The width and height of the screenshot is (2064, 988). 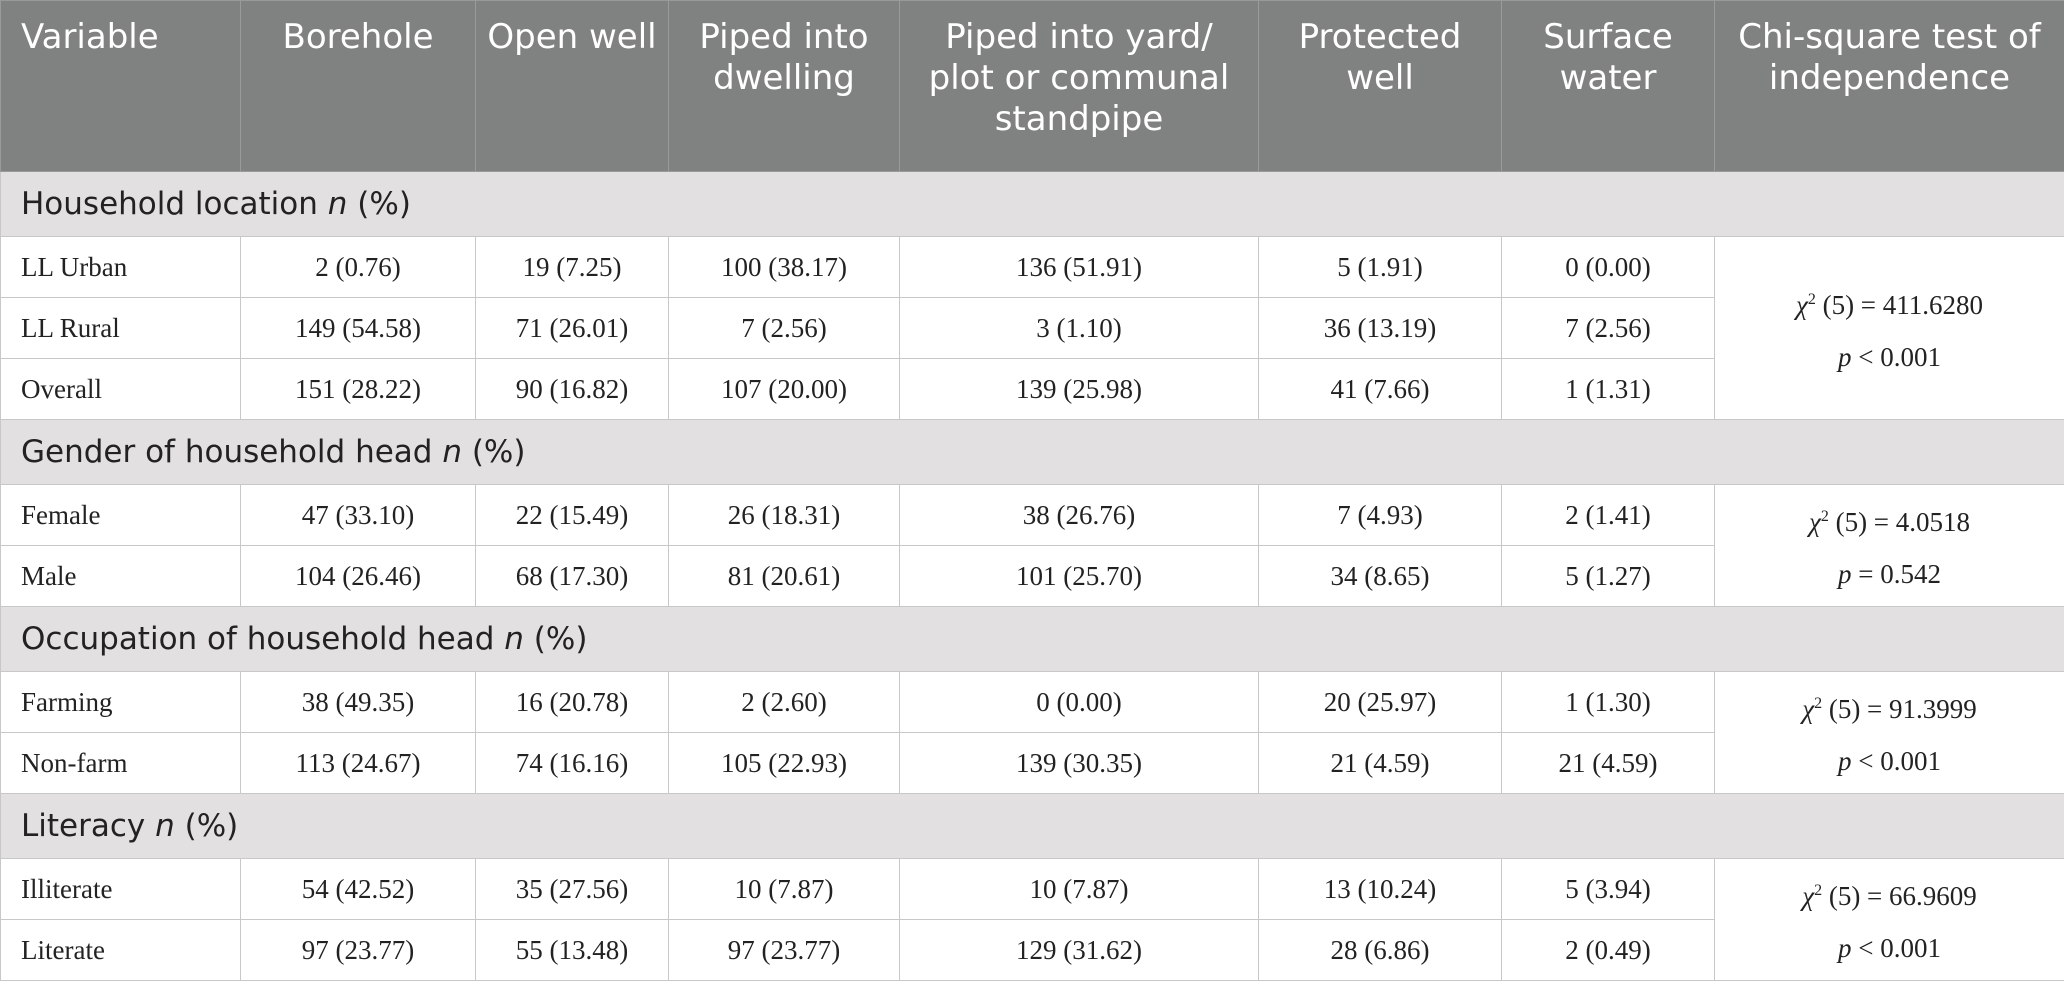 I want to click on cell-surface-water: 5 (1.27), so click(x=1608, y=576).